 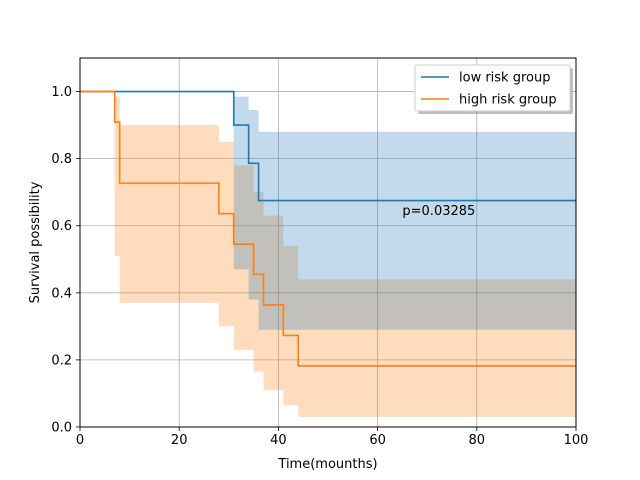 I want to click on y-tick-label-4: 0.8, so click(x=61, y=159).